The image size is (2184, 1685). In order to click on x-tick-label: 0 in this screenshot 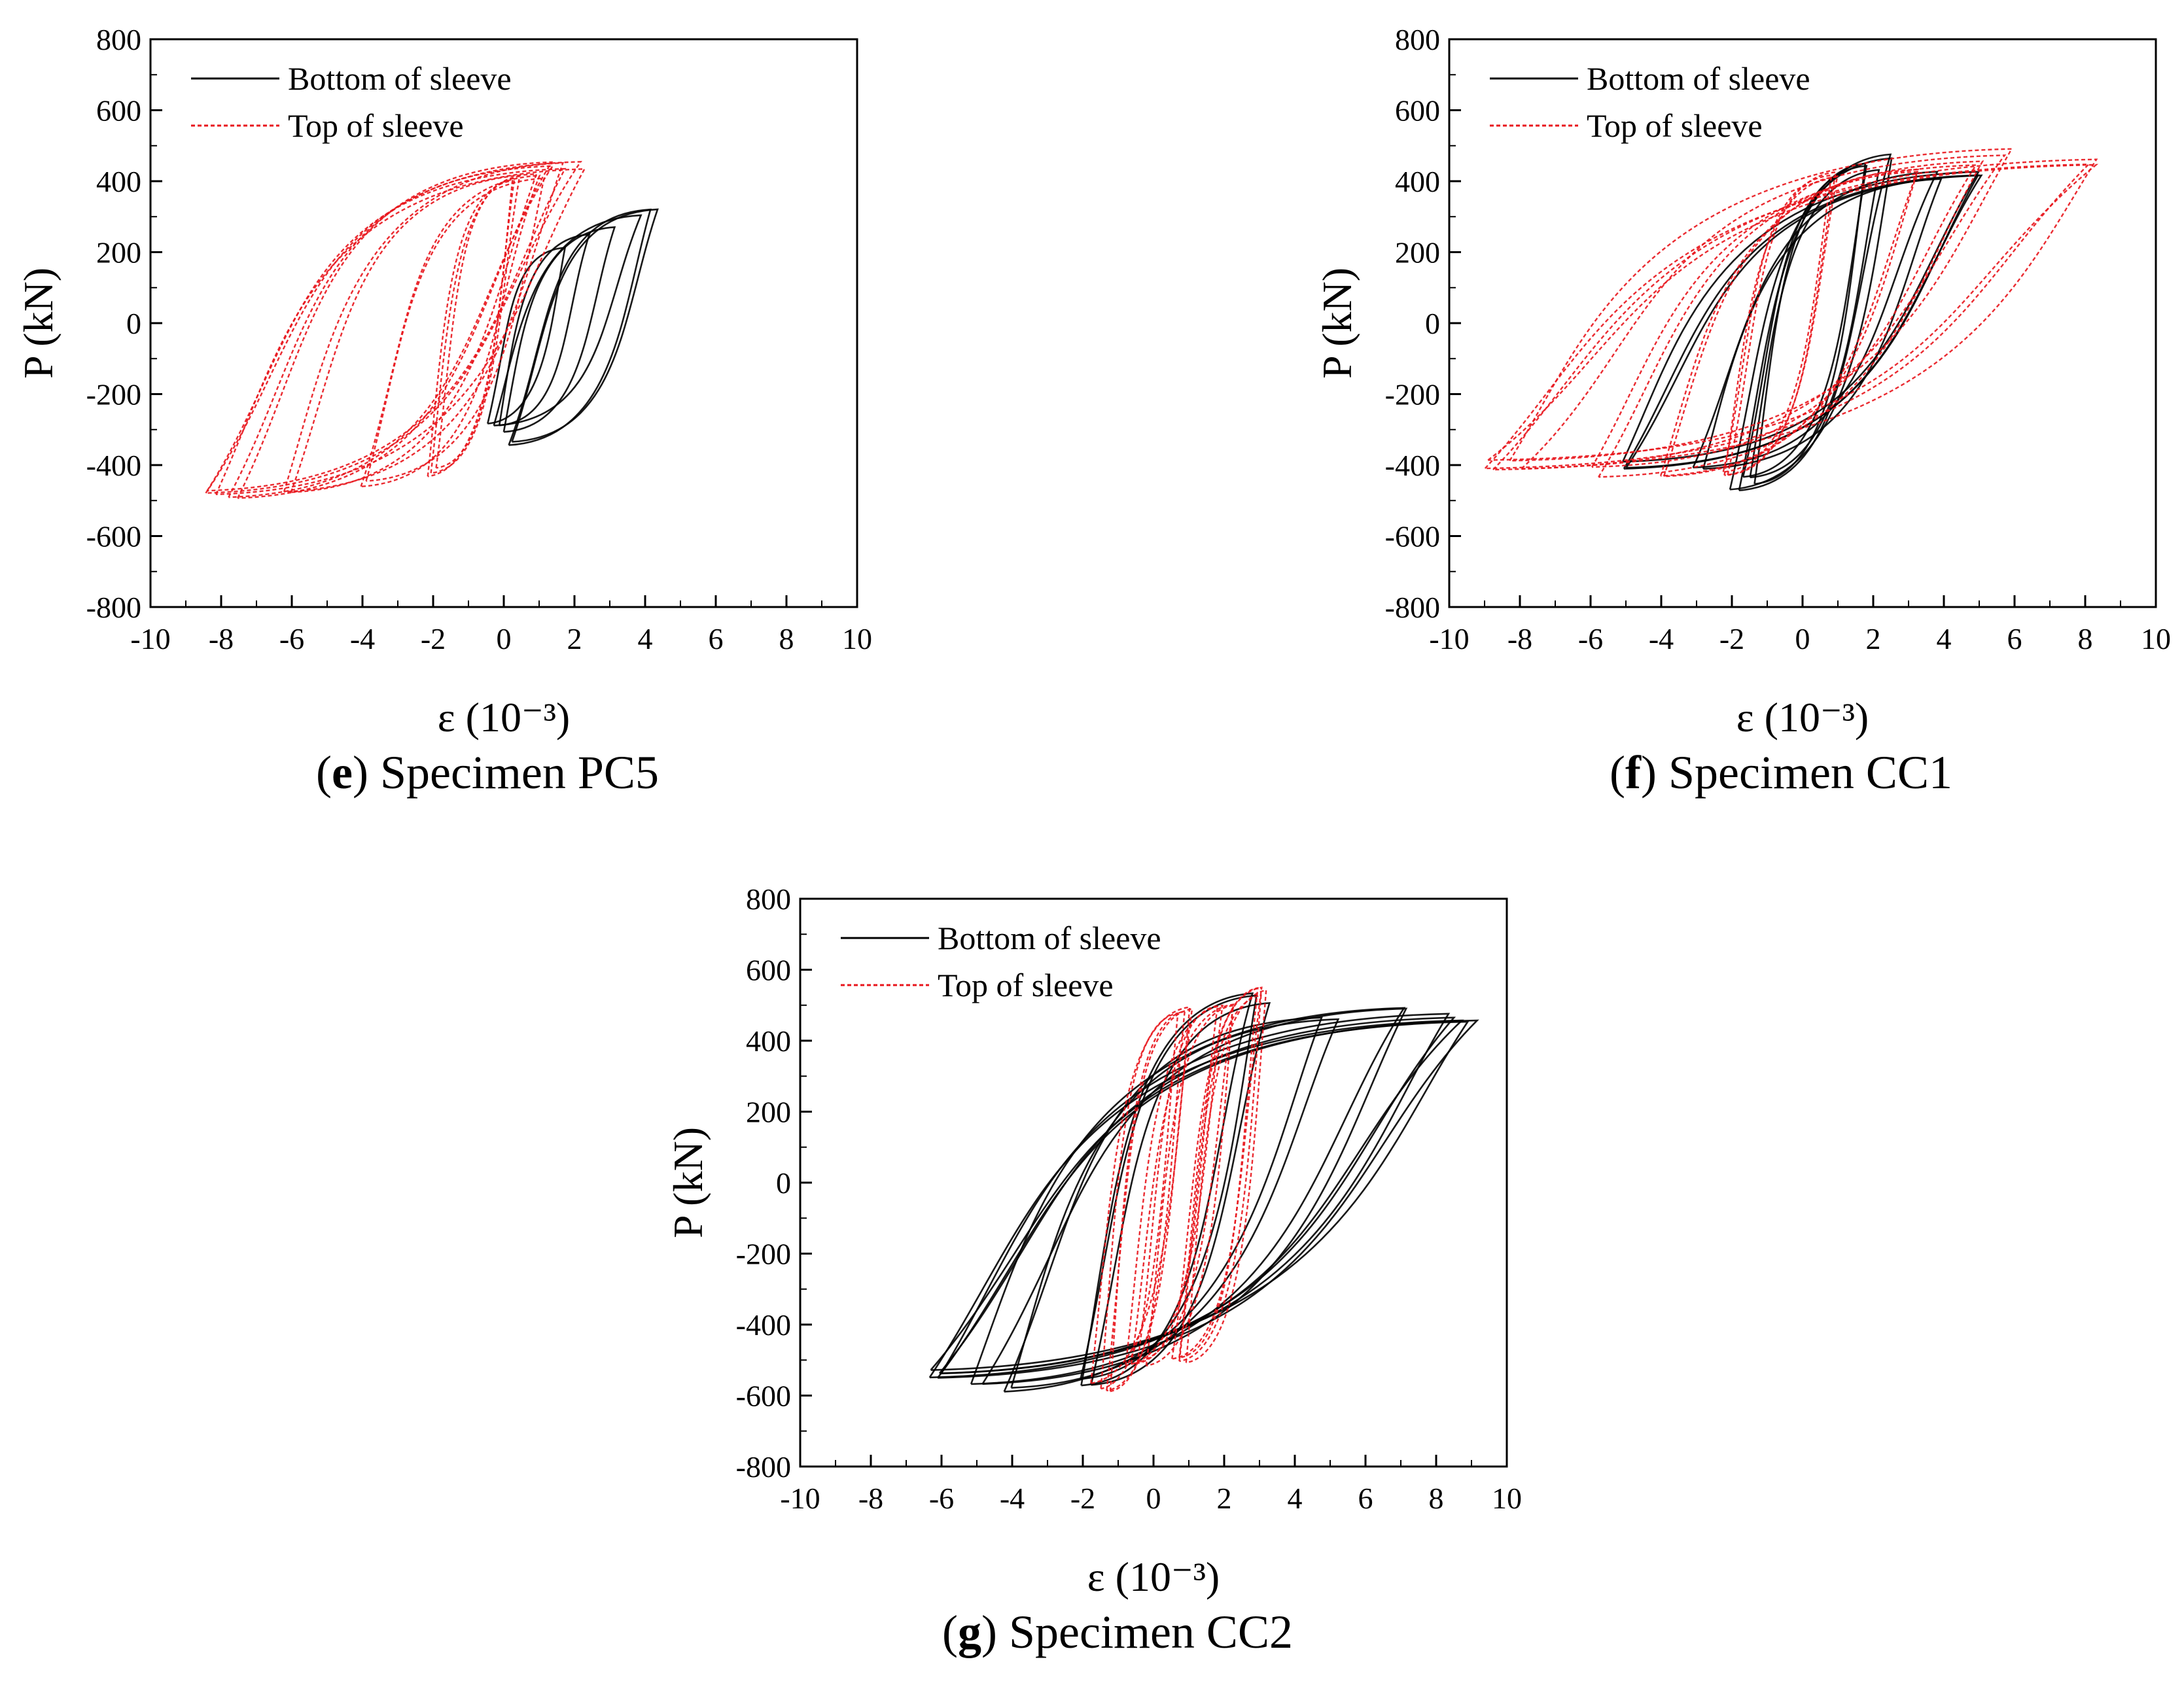, I will do `click(1153, 1498)`.